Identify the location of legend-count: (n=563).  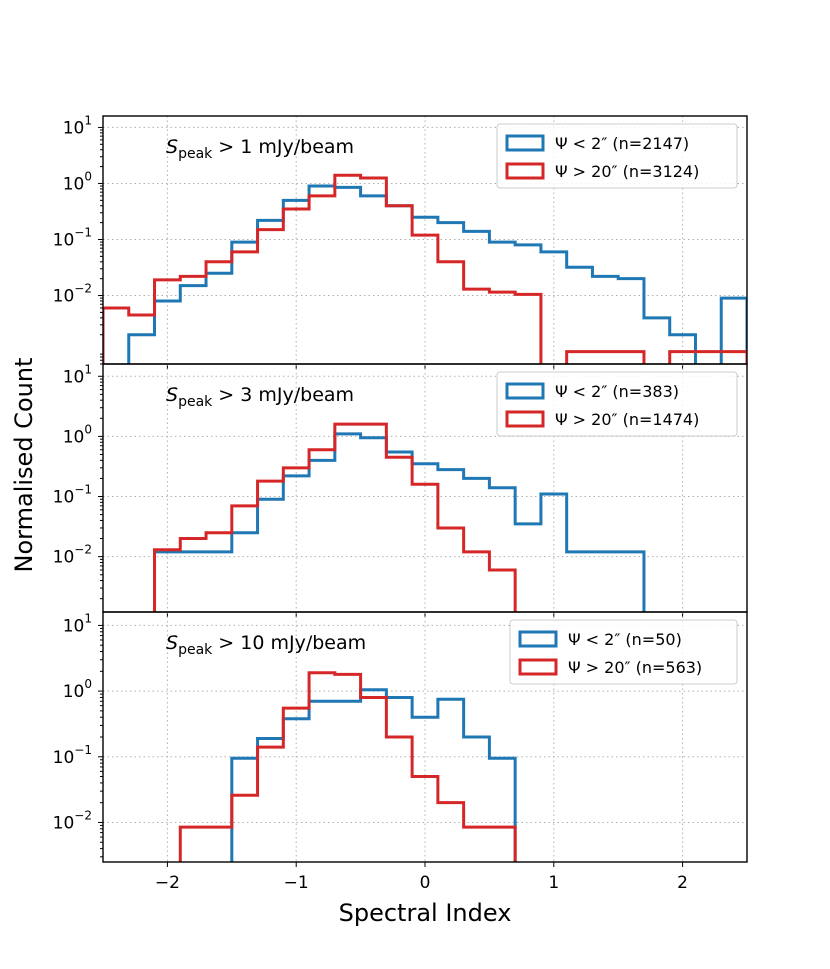
(667, 667).